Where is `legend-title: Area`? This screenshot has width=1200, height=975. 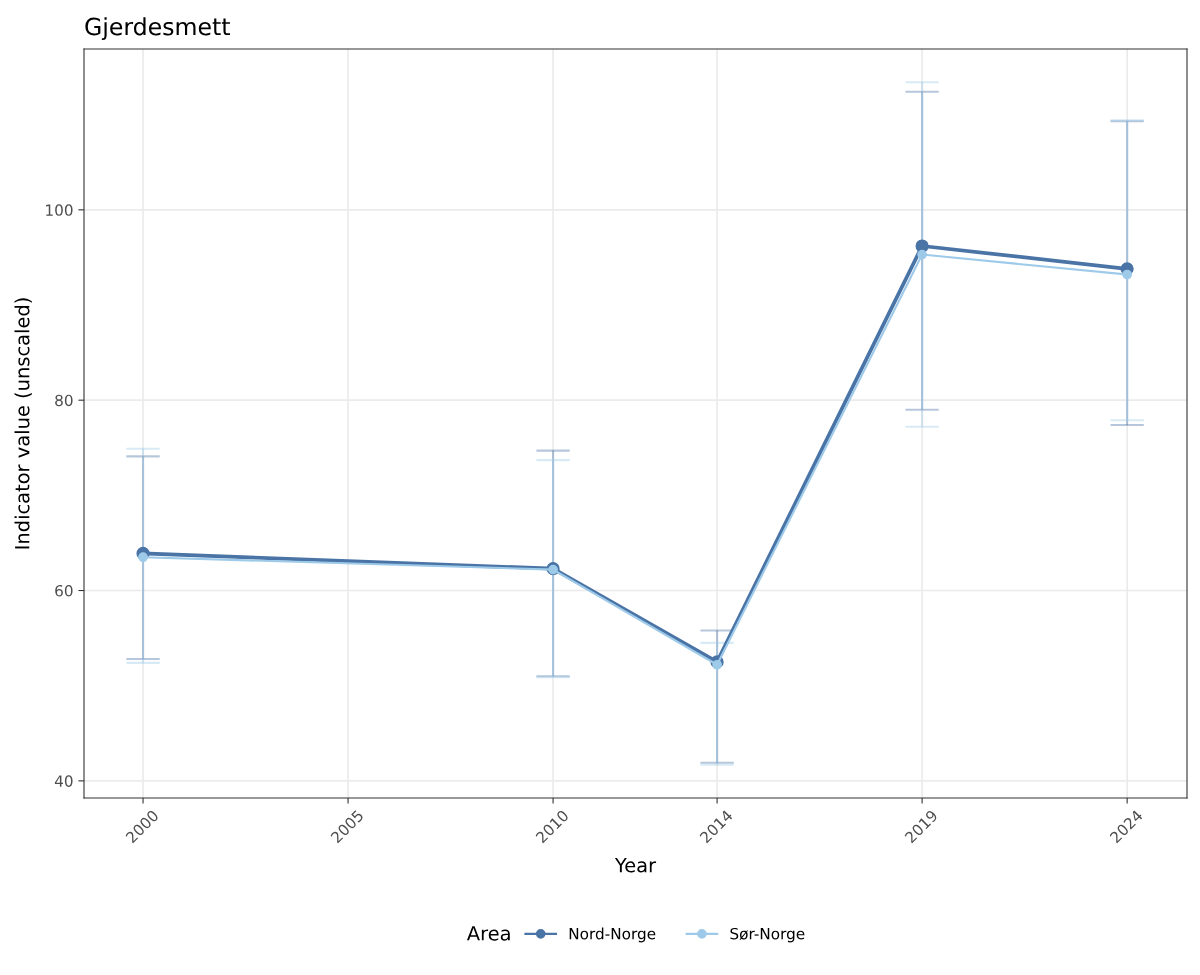 legend-title: Area is located at coordinates (488, 933).